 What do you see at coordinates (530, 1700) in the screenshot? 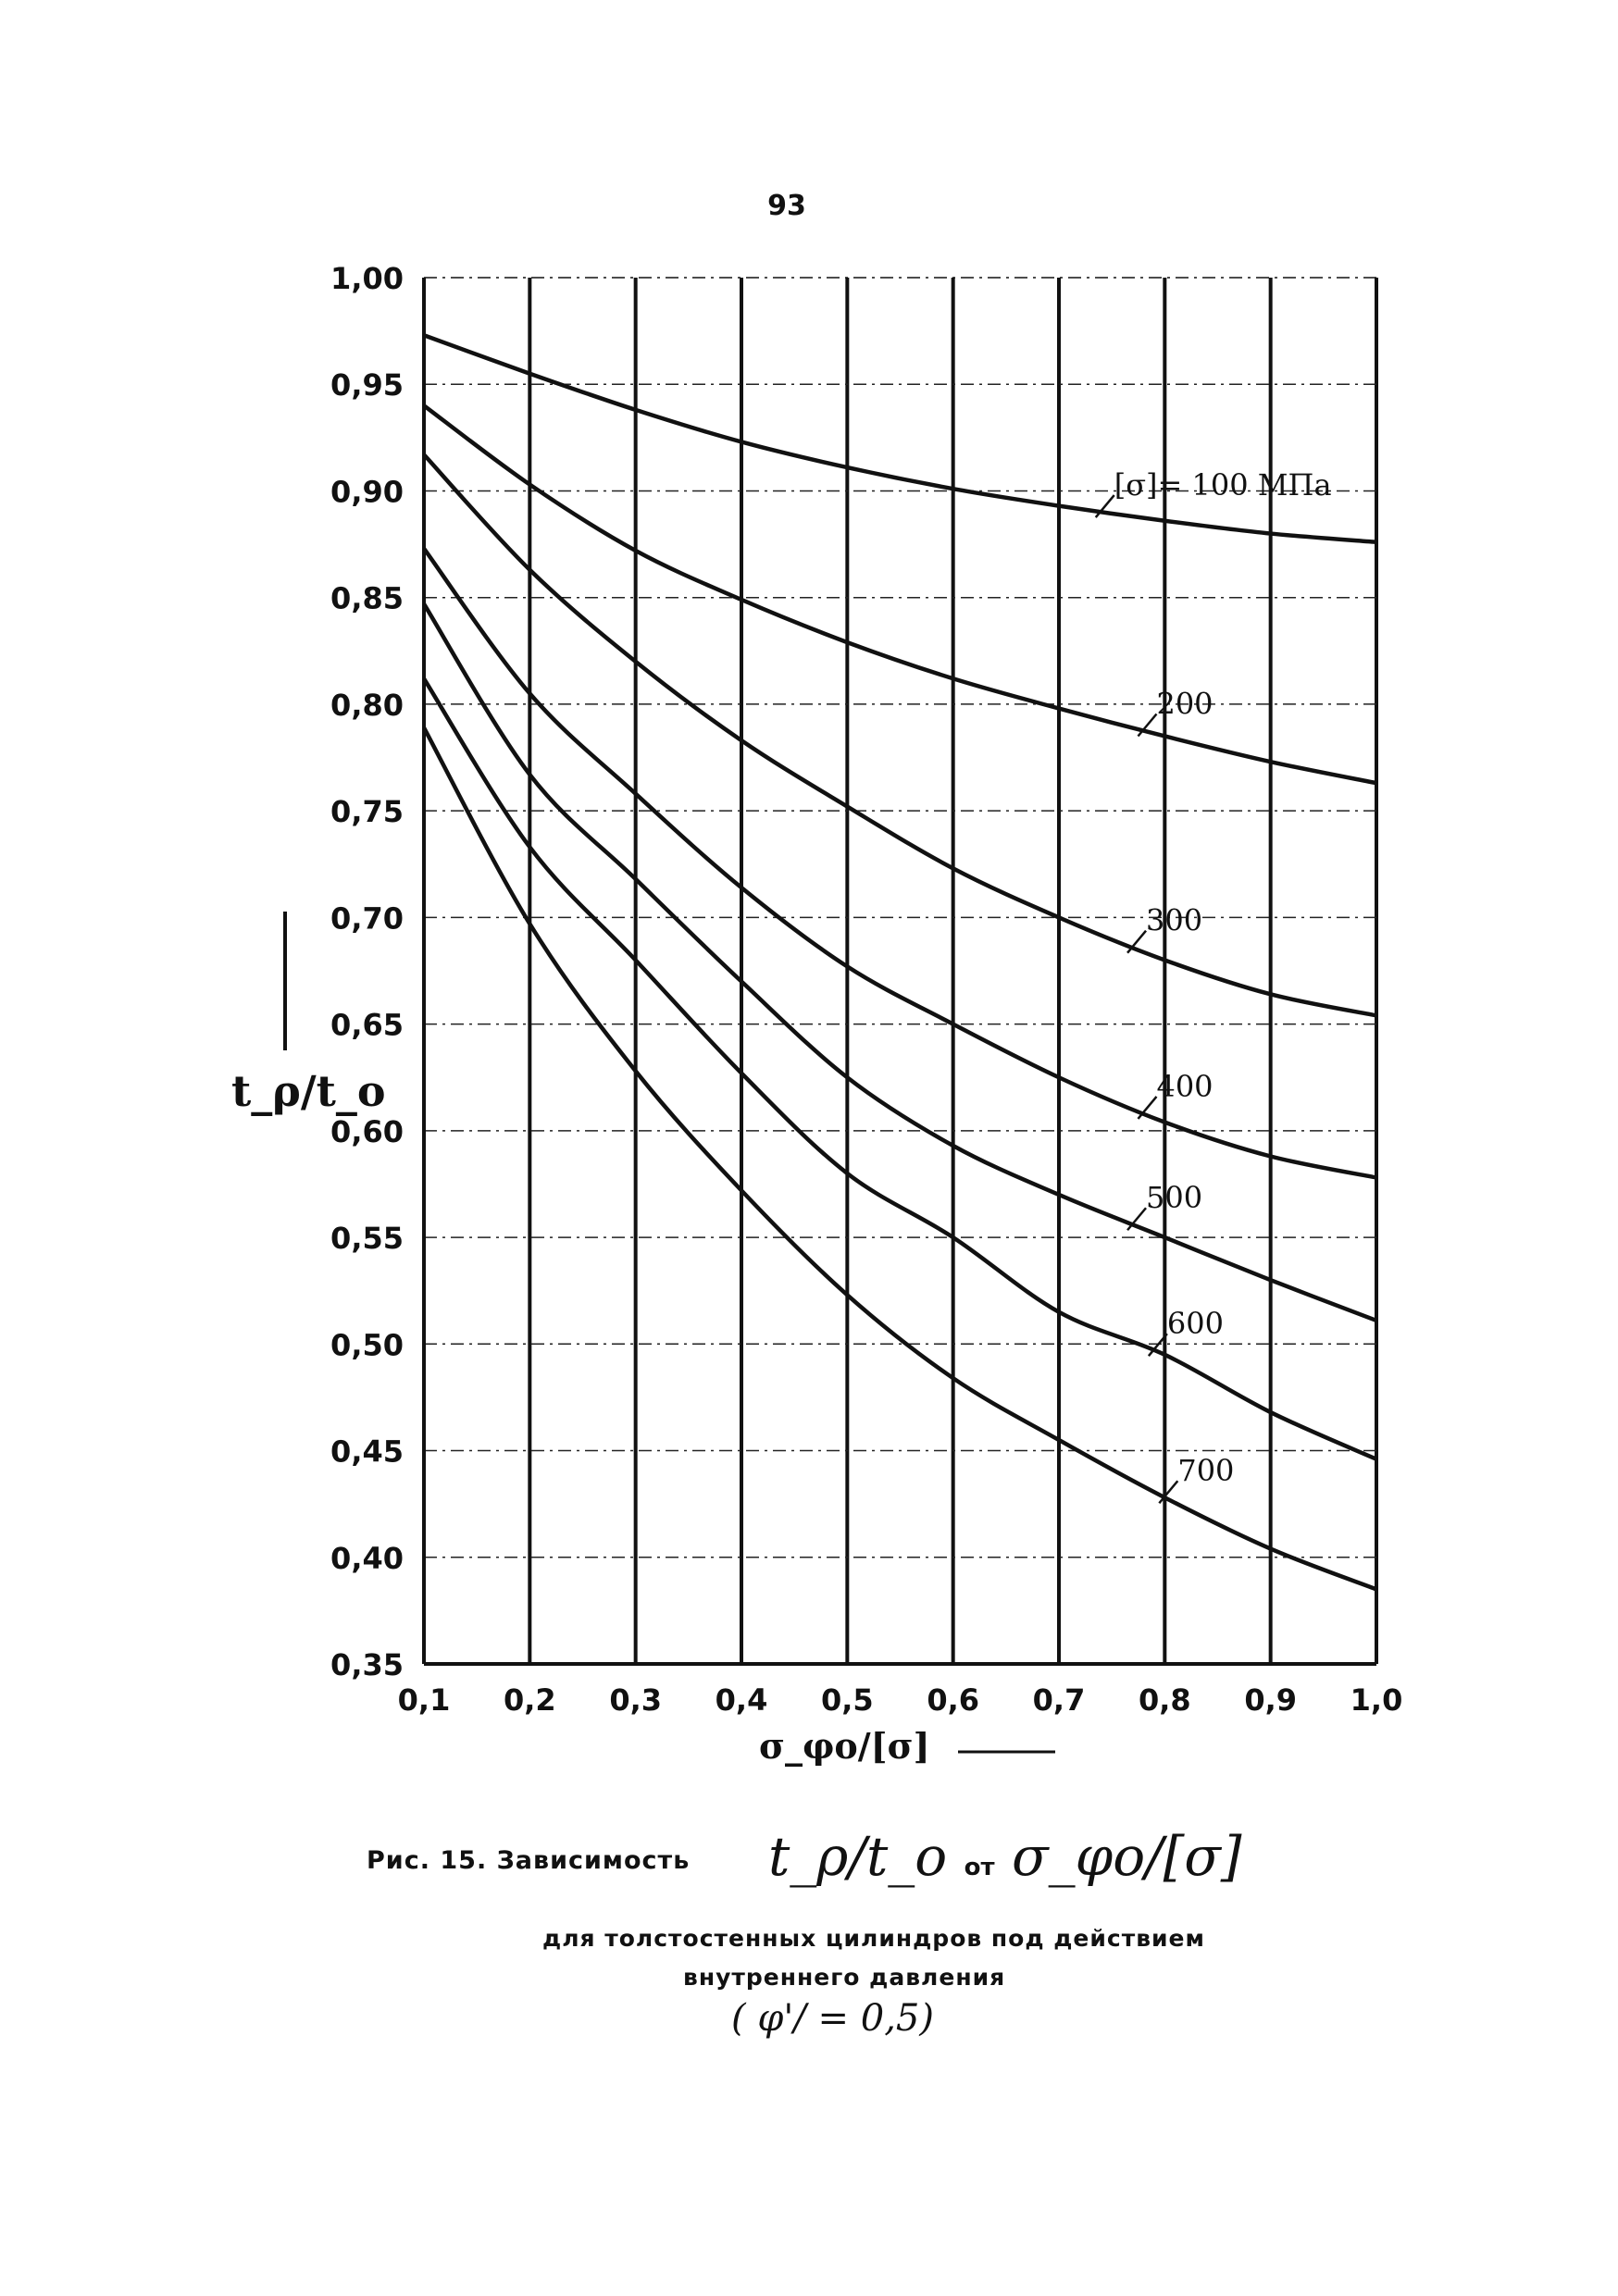
I see `x-tick-label: 0,2` at bounding box center [530, 1700].